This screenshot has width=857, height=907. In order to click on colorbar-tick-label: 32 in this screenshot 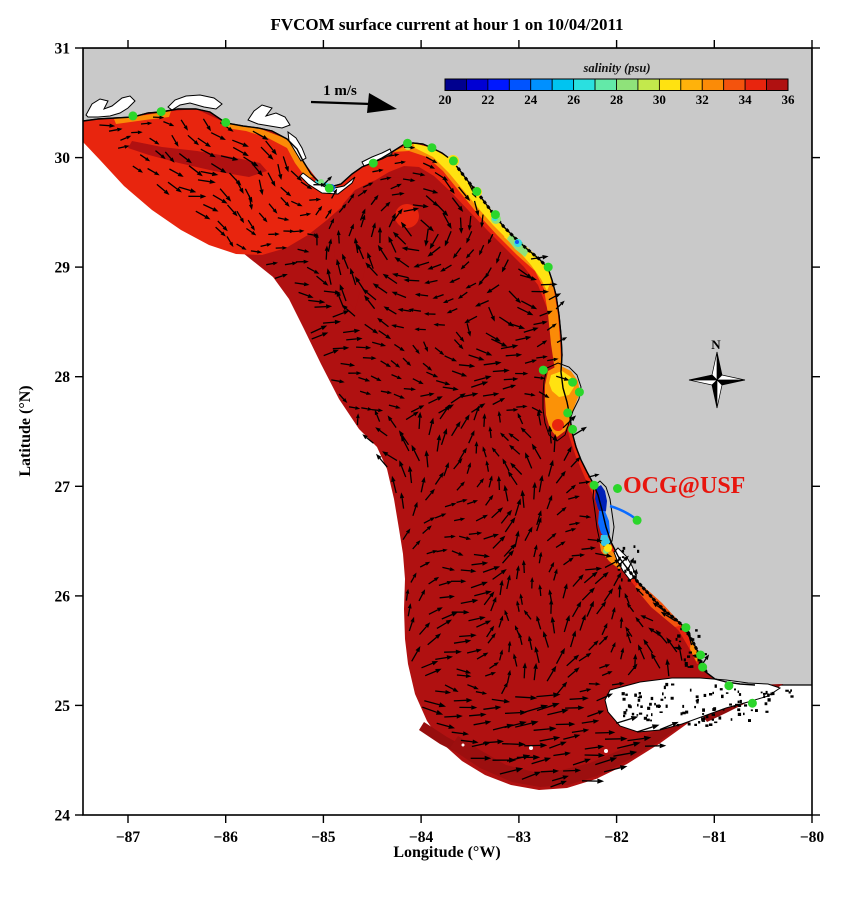, I will do `click(702, 99)`.